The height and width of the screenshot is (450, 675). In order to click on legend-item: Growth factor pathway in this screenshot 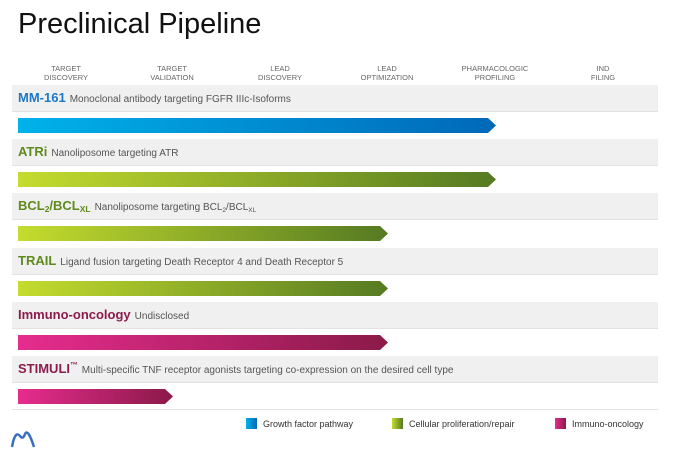, I will do `click(299, 423)`.